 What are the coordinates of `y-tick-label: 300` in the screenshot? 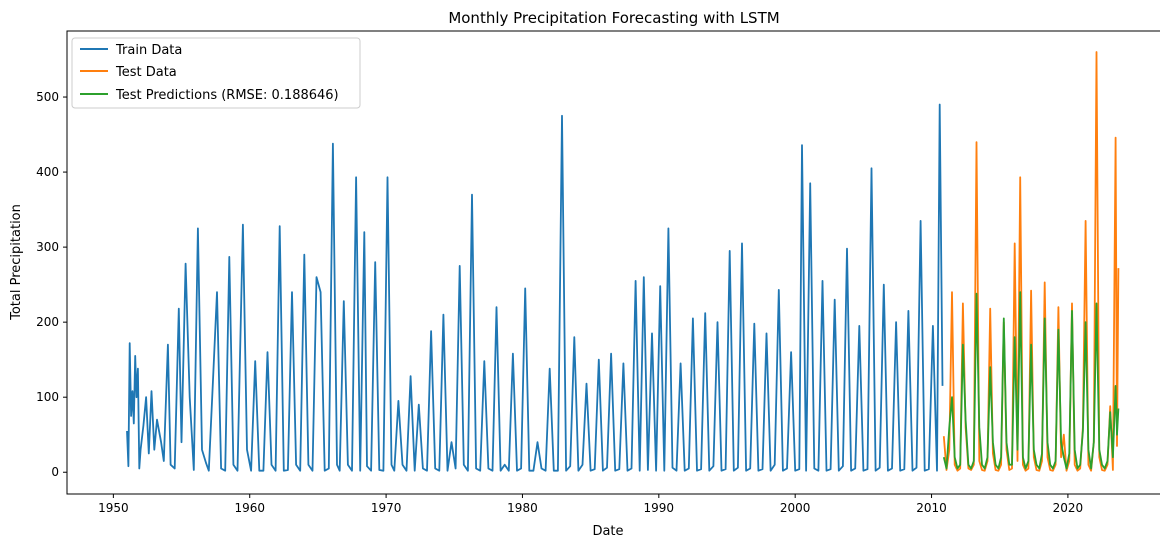 It's located at (47, 247).